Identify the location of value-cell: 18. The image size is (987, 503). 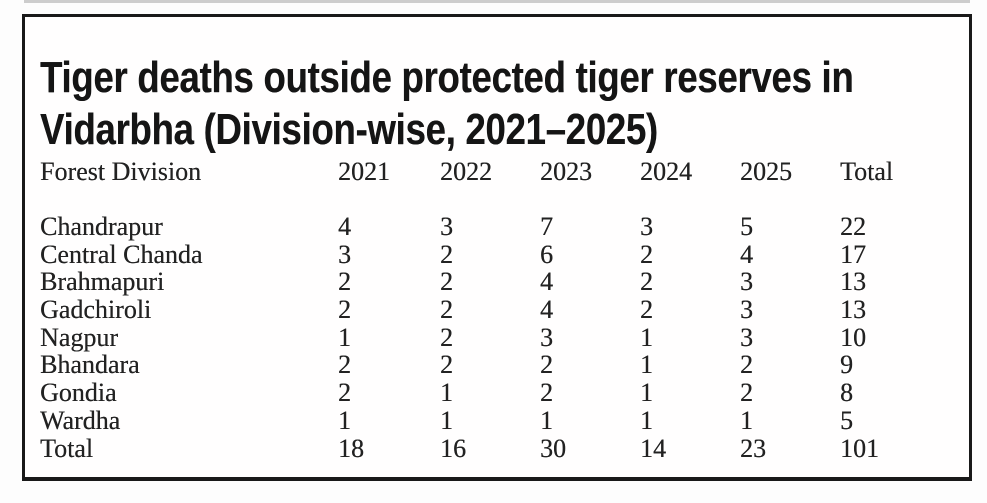
(351, 448).